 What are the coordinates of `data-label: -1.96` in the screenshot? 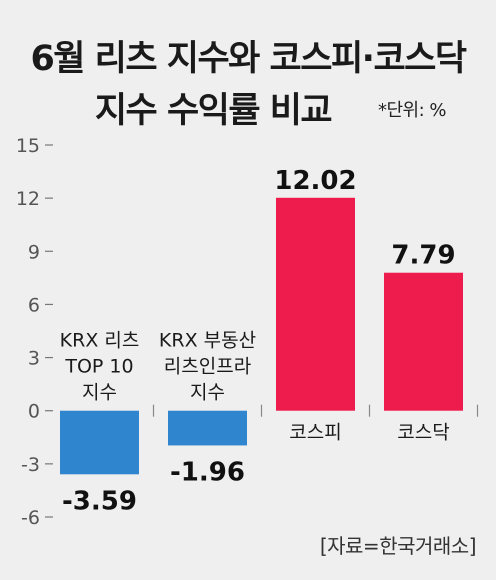 It's located at (207, 472).